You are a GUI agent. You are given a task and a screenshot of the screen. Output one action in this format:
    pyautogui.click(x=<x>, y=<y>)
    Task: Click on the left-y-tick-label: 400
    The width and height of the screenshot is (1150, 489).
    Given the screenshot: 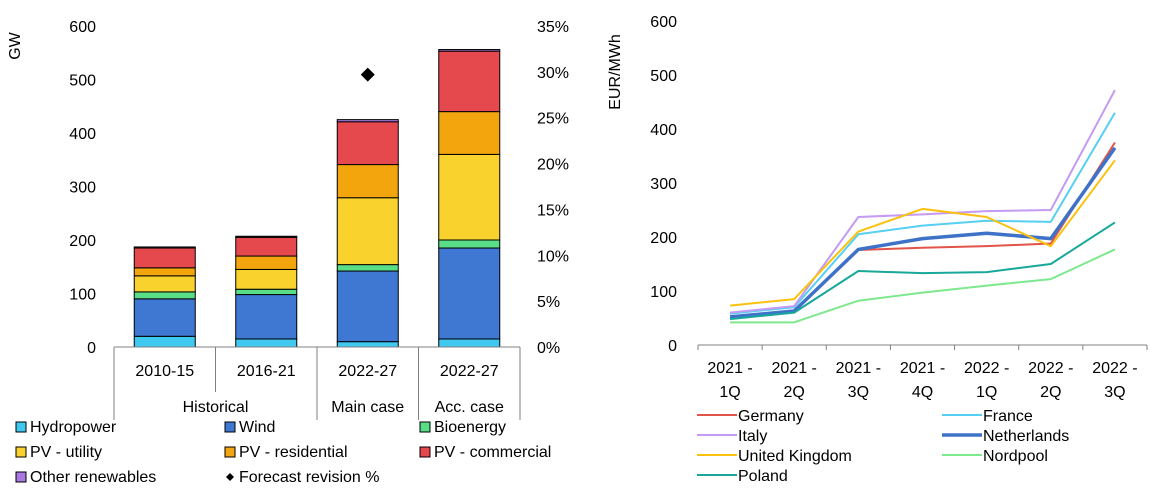 What is the action you would take?
    pyautogui.click(x=82, y=134)
    